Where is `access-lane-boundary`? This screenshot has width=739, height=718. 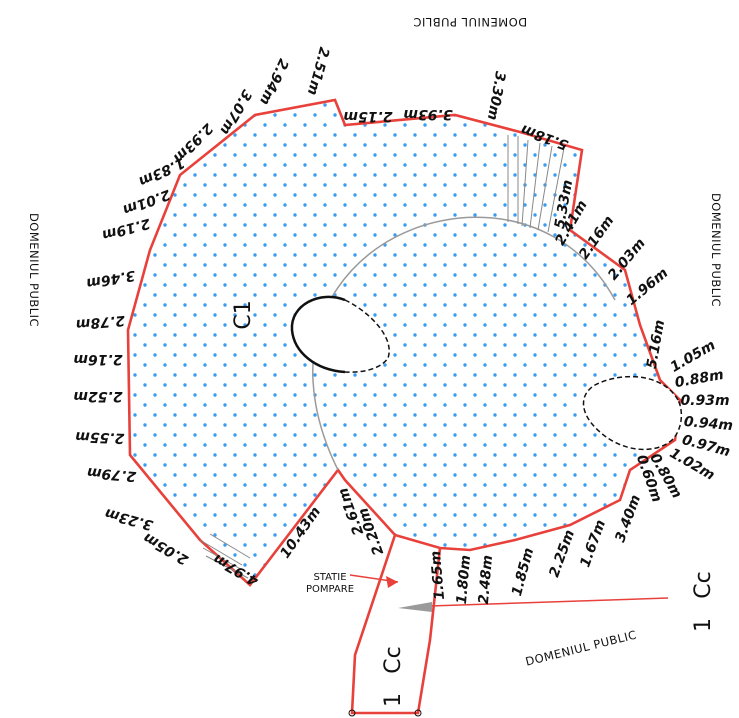
access-lane-boundary is located at coordinates (396, 624).